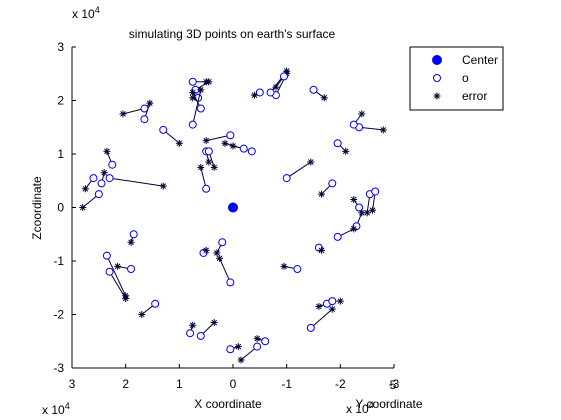 The width and height of the screenshot is (561, 420). I want to click on z-tick-group: 3 2 1 0 -1 -2 -3, so click(64, 207).